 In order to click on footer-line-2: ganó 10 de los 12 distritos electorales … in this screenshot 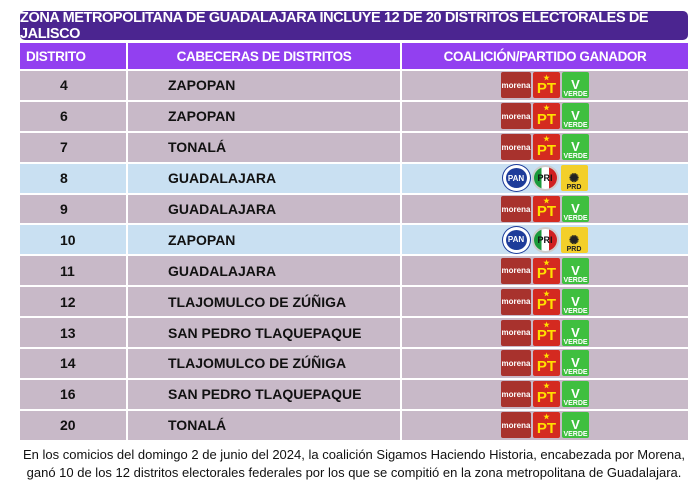, I will do `click(354, 472)`.